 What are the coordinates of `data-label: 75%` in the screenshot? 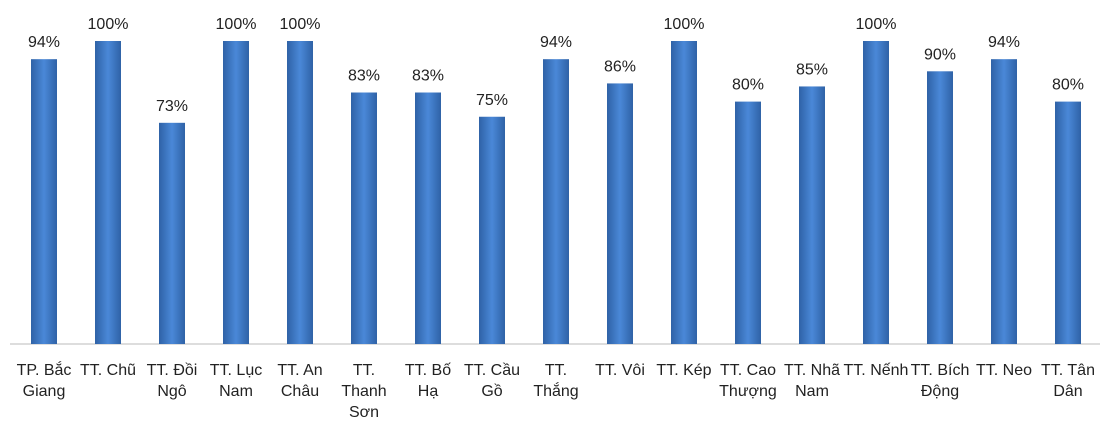 It's located at (492, 100).